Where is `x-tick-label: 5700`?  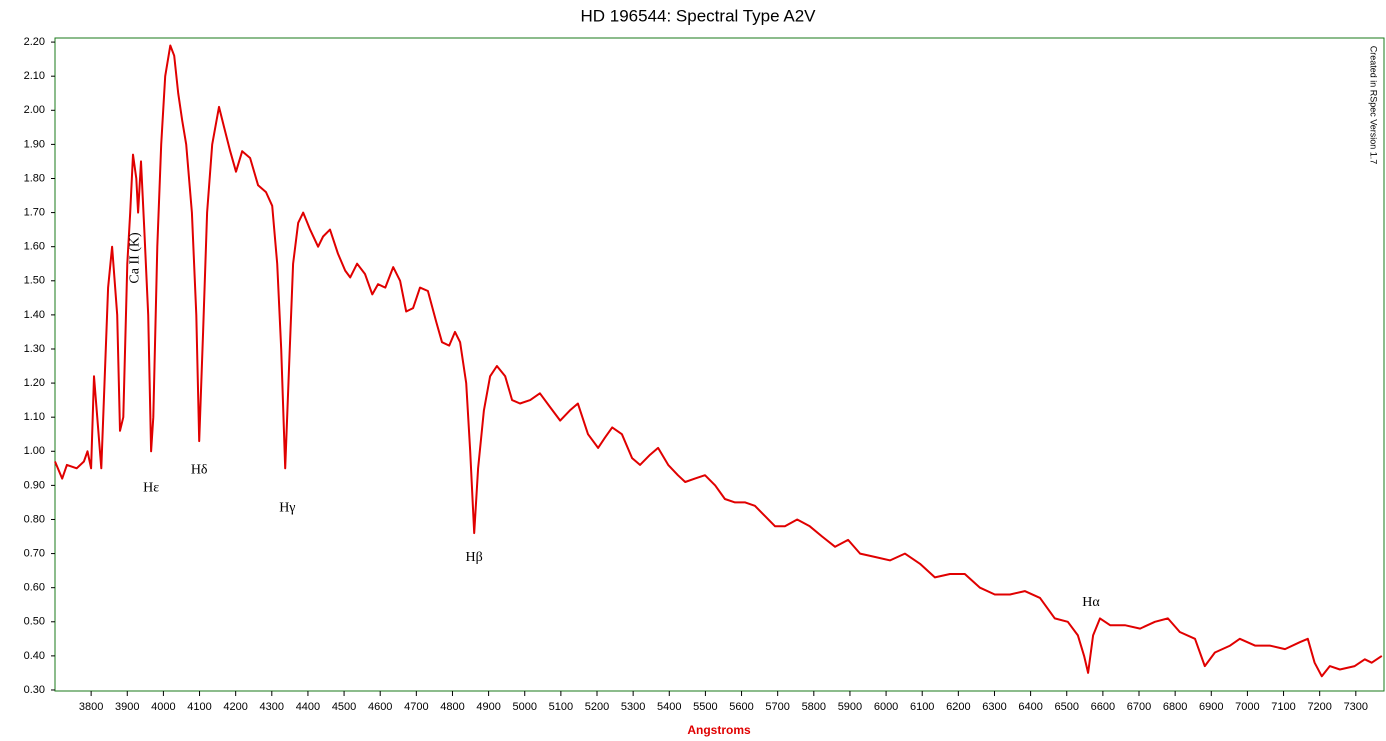 x-tick-label: 5700 is located at coordinates (777, 707).